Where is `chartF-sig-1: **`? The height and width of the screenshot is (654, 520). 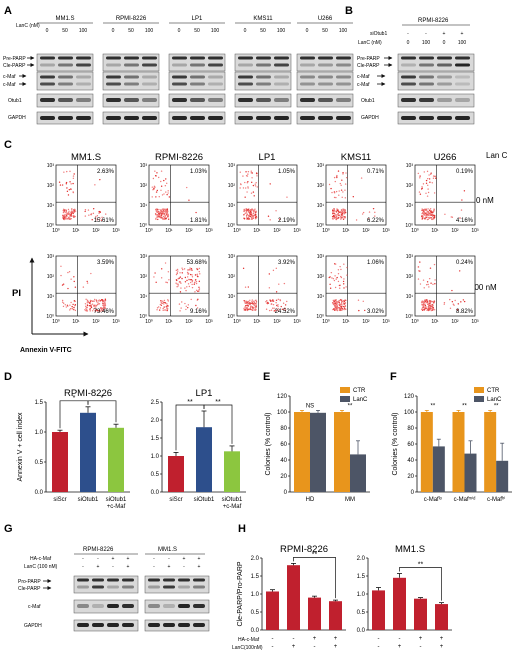
chartF-sig-1: ** is located at coordinates (464, 406).